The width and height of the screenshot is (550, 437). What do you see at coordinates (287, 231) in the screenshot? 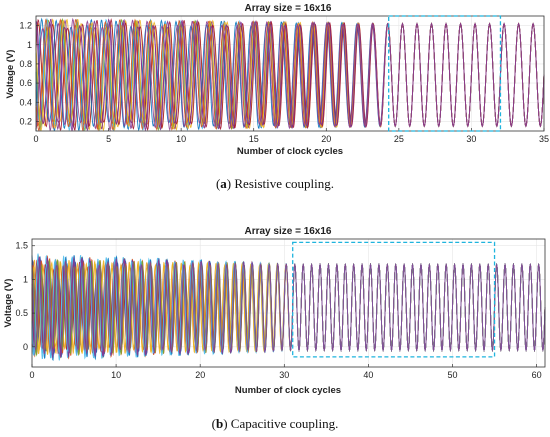
I see `chart-title-b: Array size = 16x16` at bounding box center [287, 231].